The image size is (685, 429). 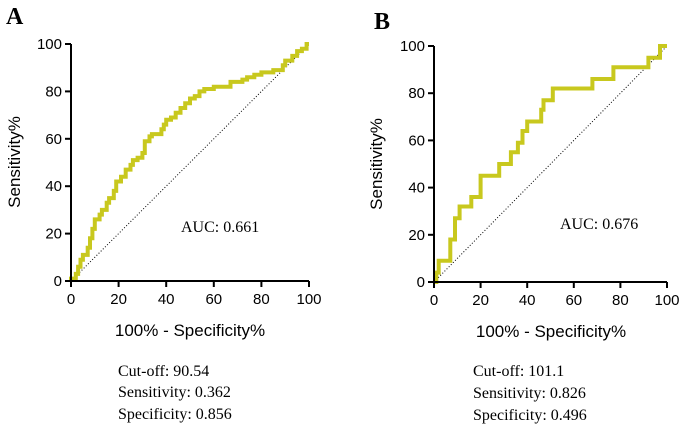 What do you see at coordinates (518, 371) in the screenshot?
I see `panel-b-cutoff: Cut-off: 101.1` at bounding box center [518, 371].